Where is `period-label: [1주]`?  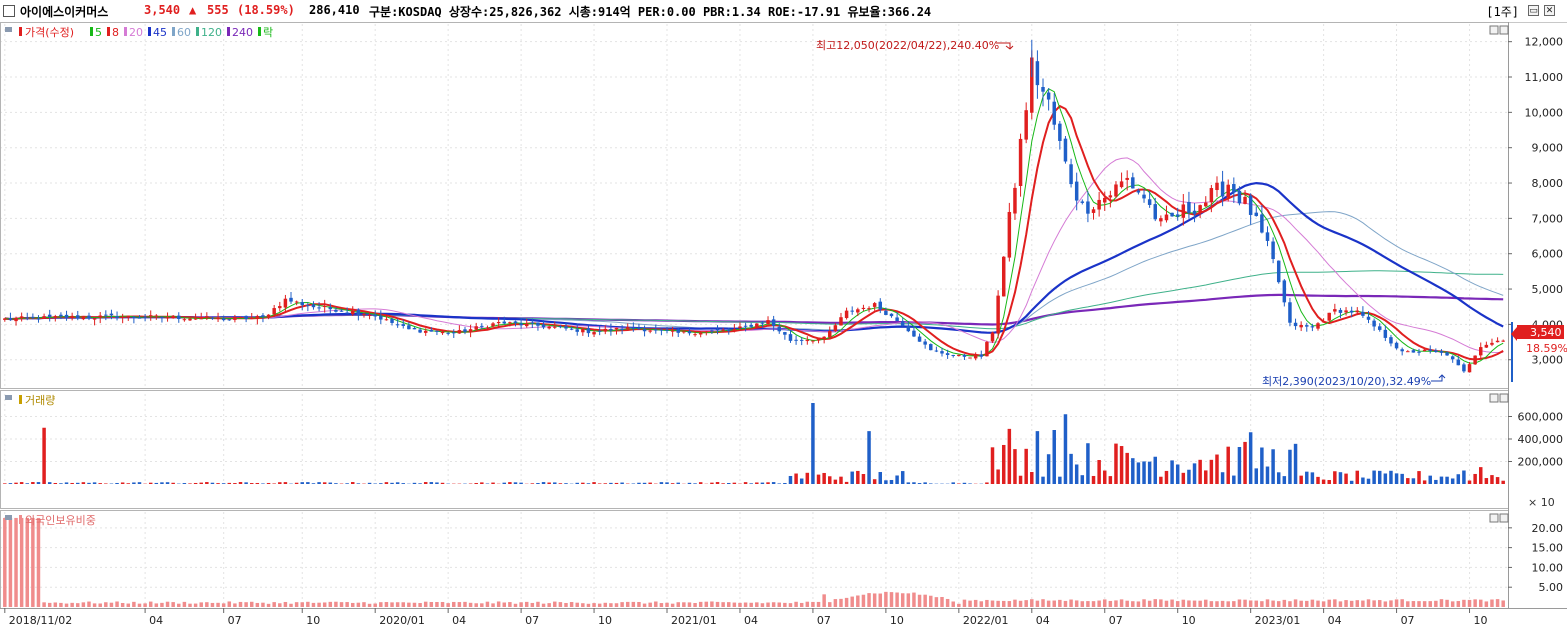
period-label: [1주] is located at coordinates (1502, 12).